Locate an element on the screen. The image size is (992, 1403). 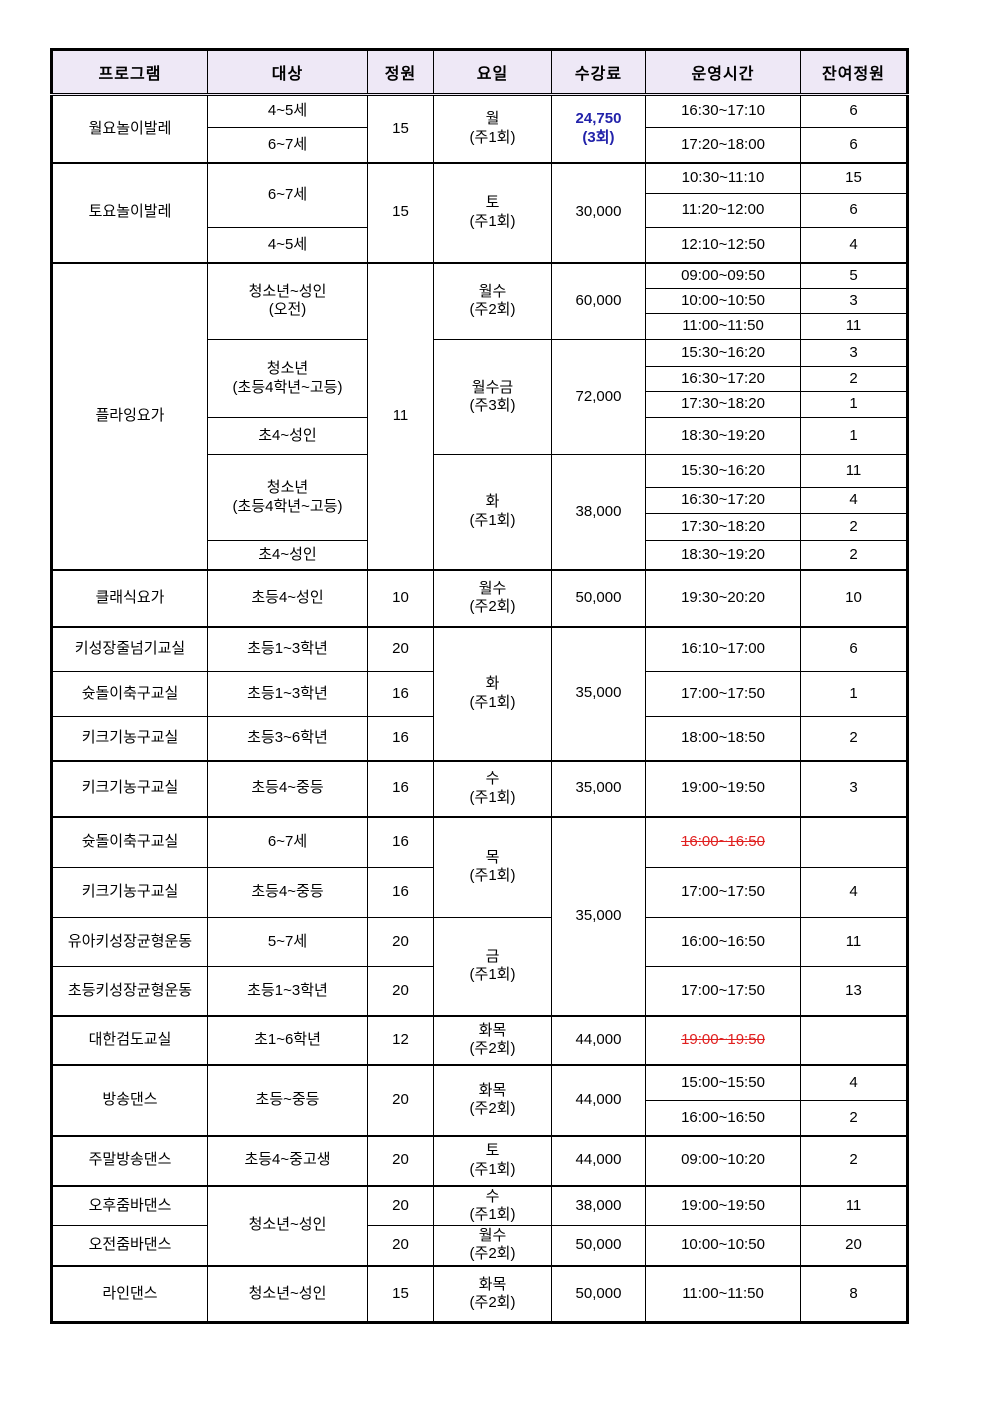
cell-fee: 50,000 is located at coordinates (598, 597).